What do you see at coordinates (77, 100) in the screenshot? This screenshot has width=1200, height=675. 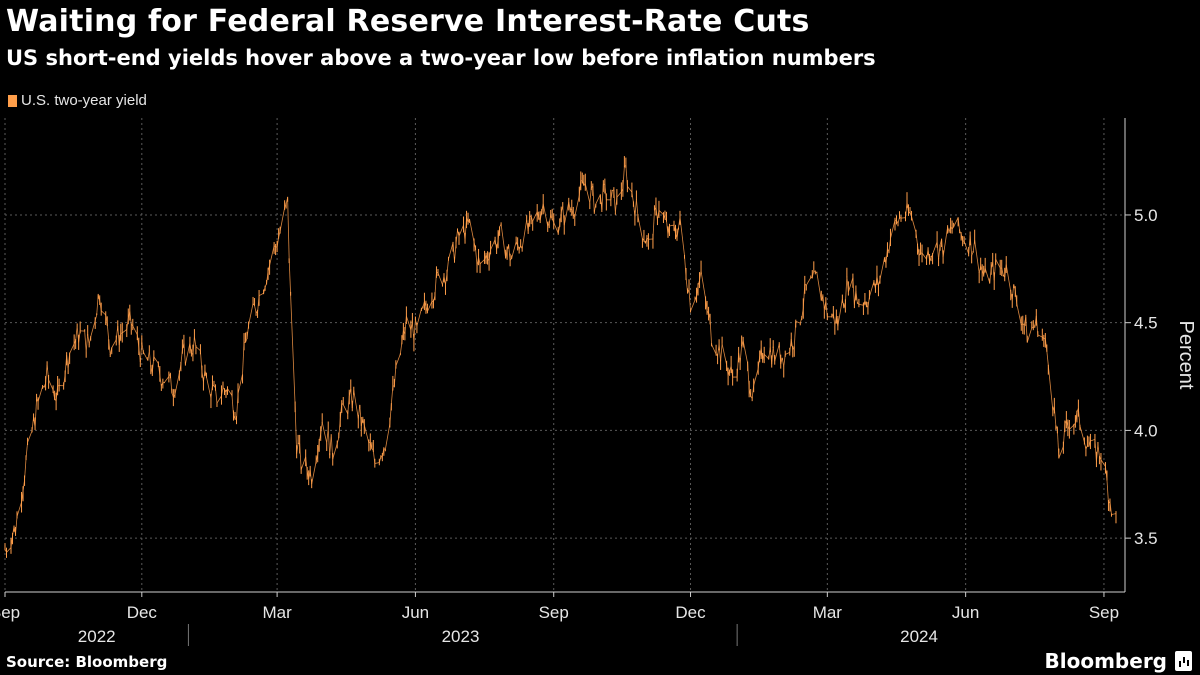 I see `legend: U.S. two-year yield` at bounding box center [77, 100].